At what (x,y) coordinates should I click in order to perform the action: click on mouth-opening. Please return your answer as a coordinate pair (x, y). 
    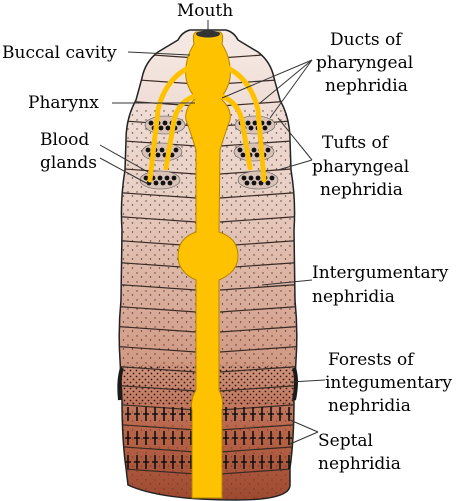
    Looking at the image, I should click on (208, 34).